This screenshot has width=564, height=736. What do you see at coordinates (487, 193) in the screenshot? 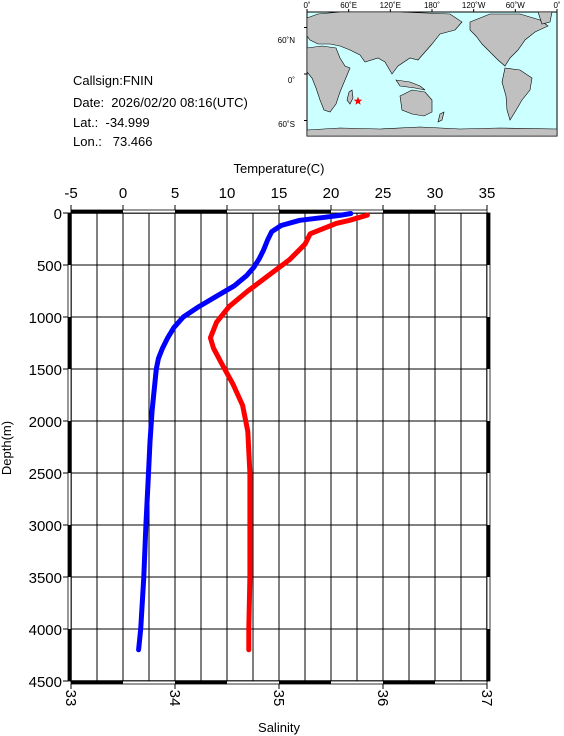
I see `temperature-tick-label: 35` at bounding box center [487, 193].